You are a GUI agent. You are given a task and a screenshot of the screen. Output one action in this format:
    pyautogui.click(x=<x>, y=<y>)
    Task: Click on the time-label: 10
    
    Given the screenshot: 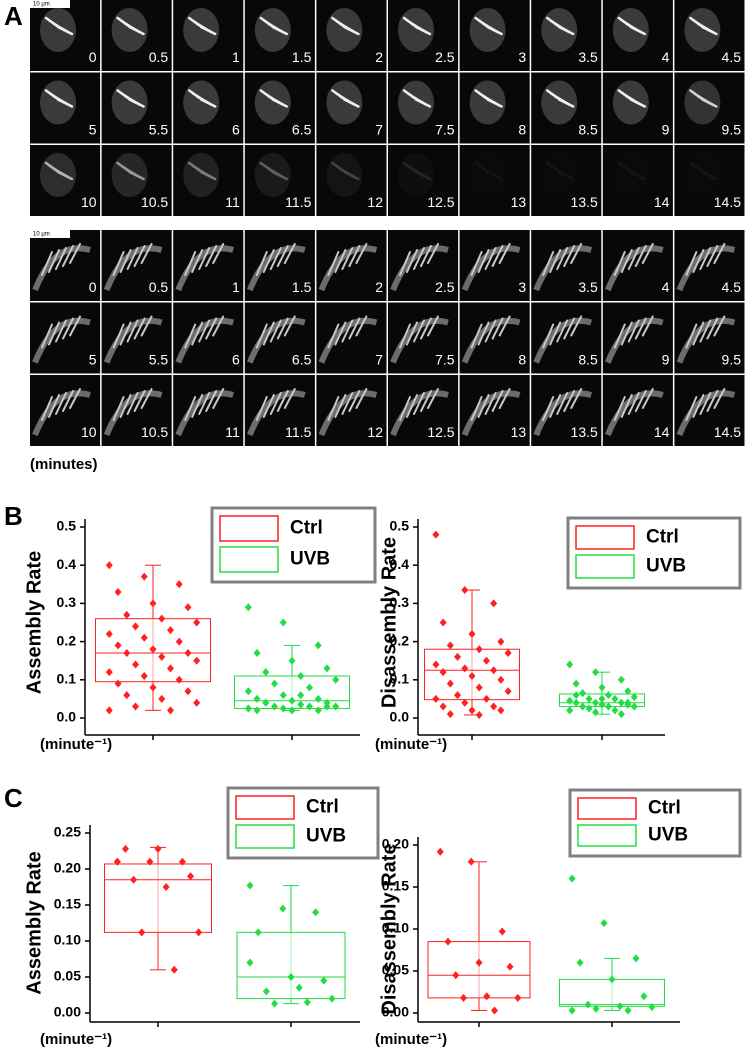 What is the action you would take?
    pyautogui.click(x=89, y=202)
    